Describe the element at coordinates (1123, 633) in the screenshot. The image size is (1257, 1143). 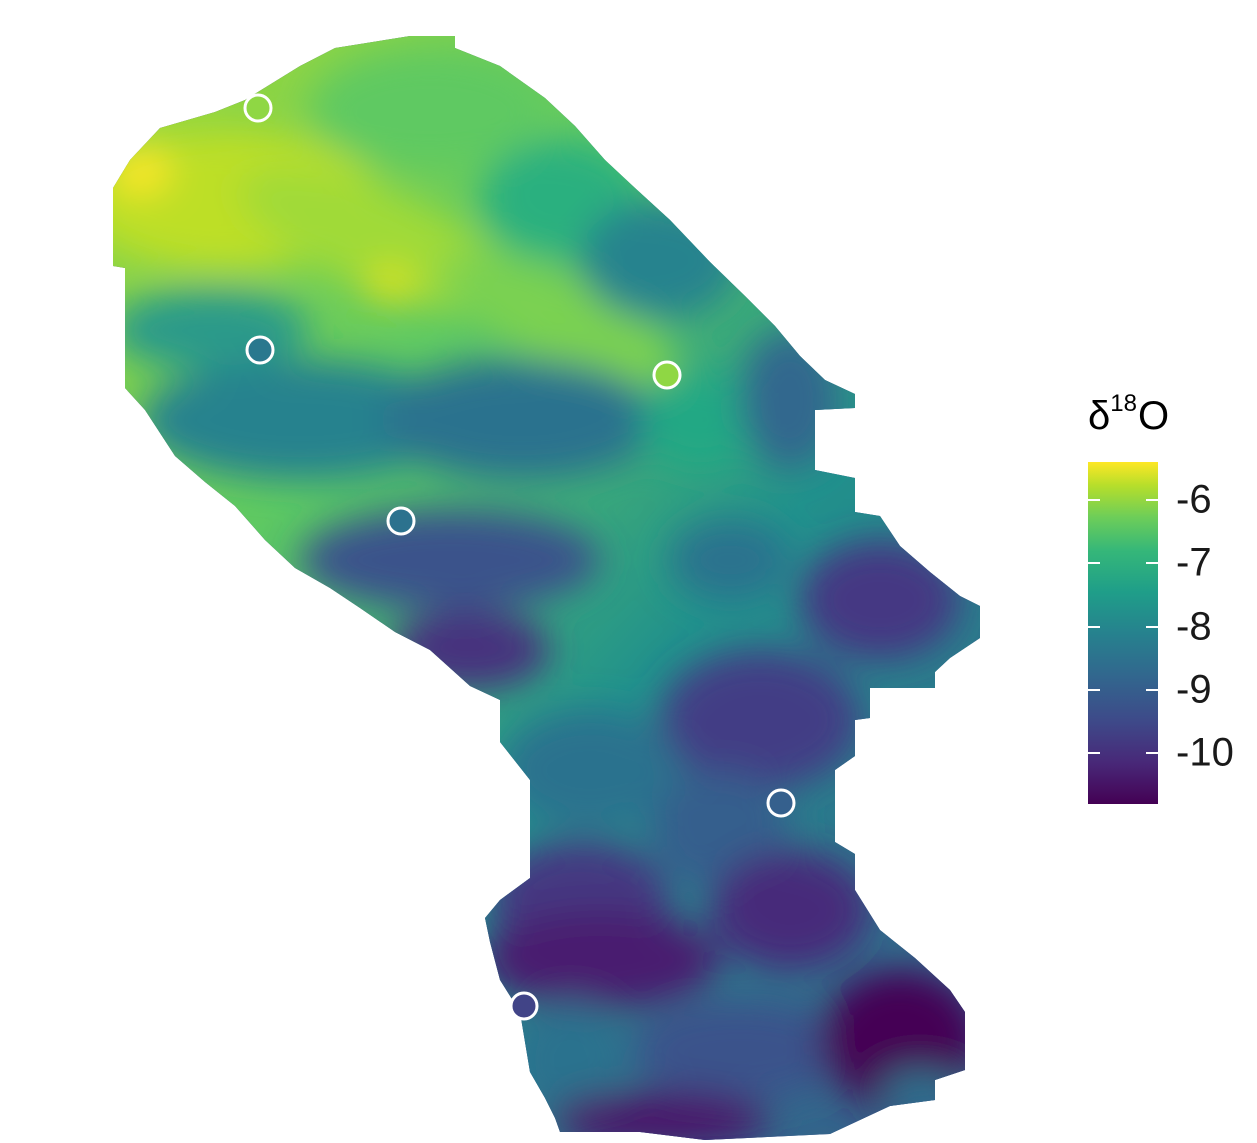
I see `colorbar` at that location.